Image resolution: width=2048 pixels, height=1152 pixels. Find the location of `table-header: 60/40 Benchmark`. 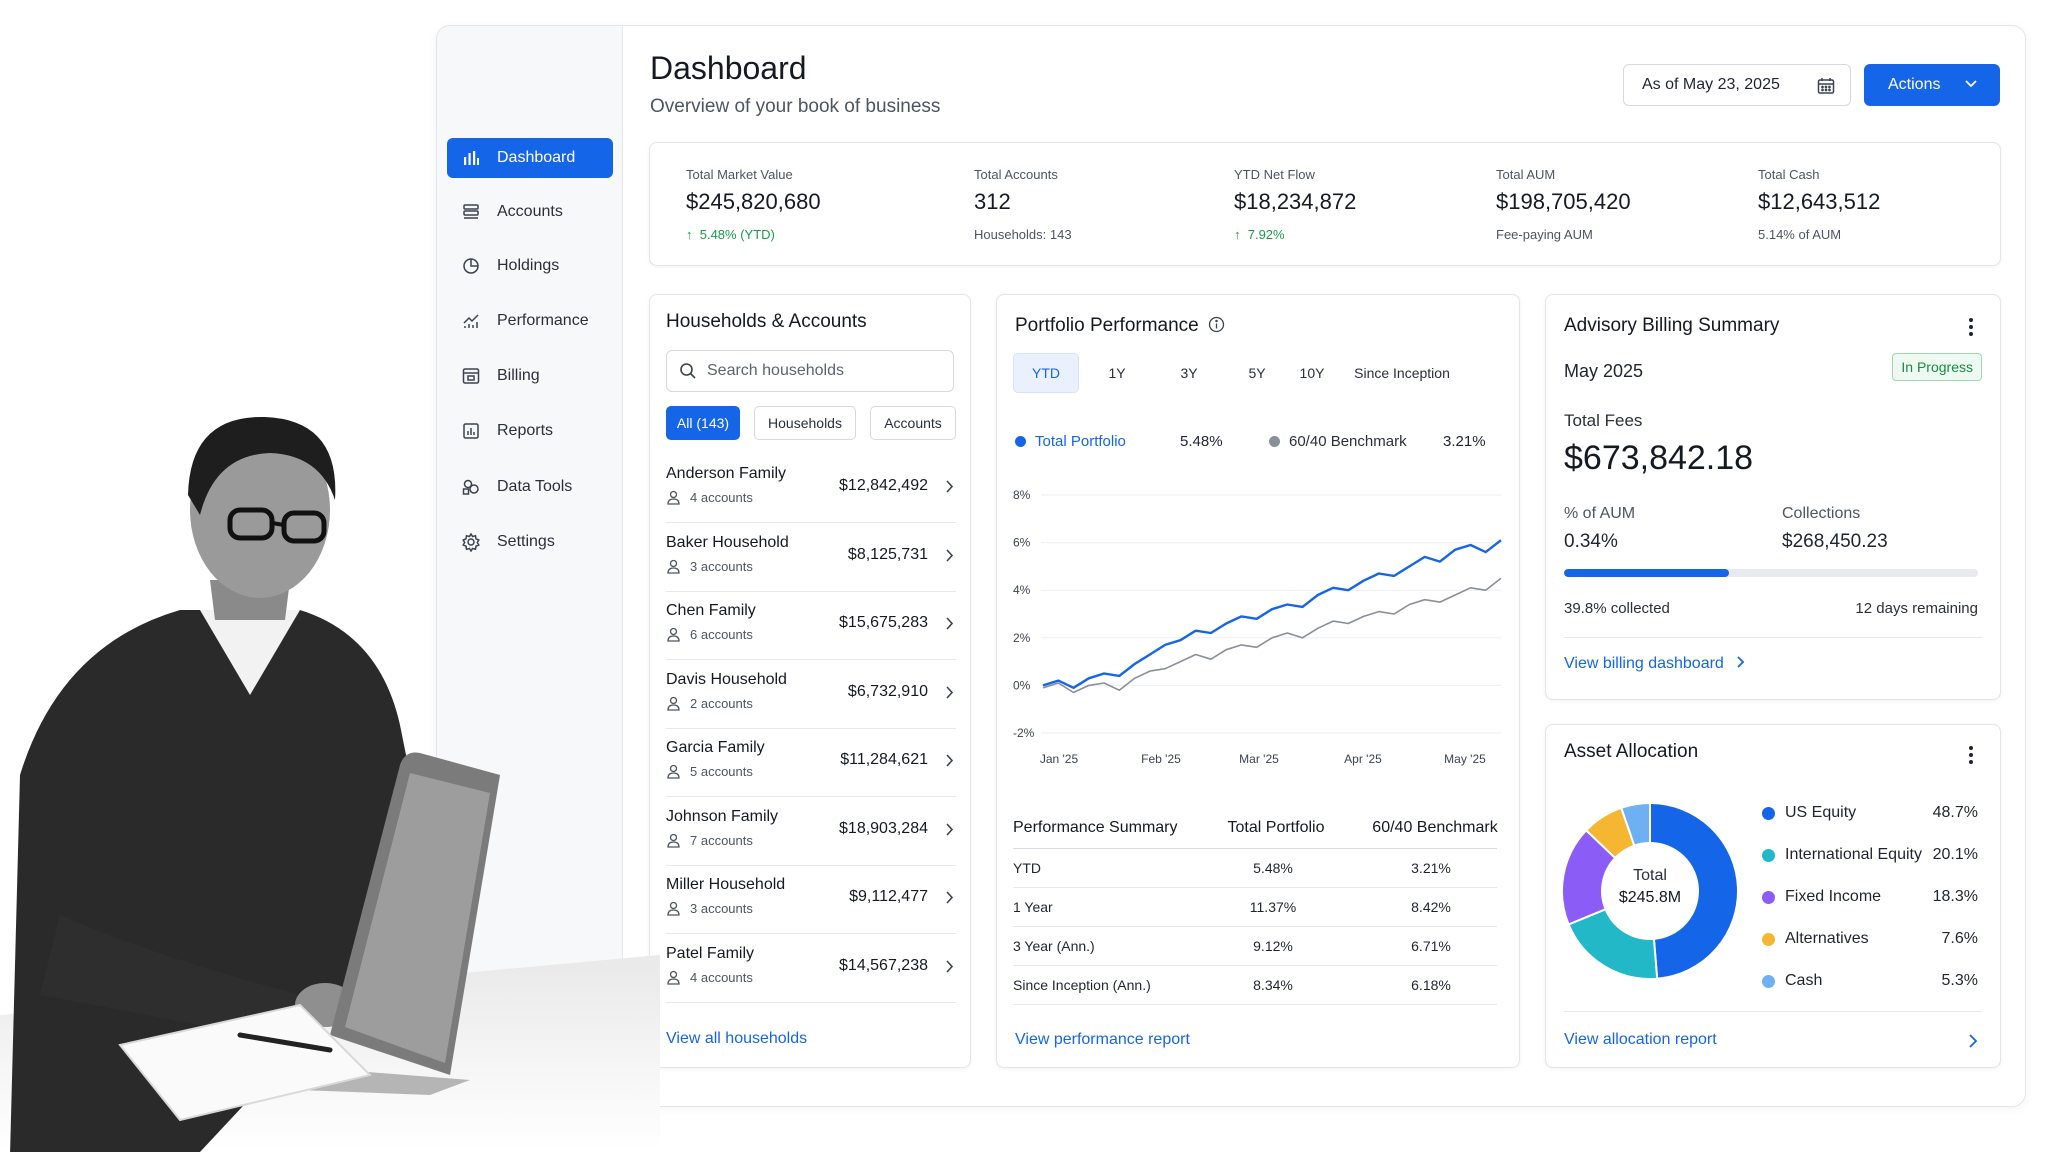

table-header: 60/40 Benchmark is located at coordinates (1435, 827).